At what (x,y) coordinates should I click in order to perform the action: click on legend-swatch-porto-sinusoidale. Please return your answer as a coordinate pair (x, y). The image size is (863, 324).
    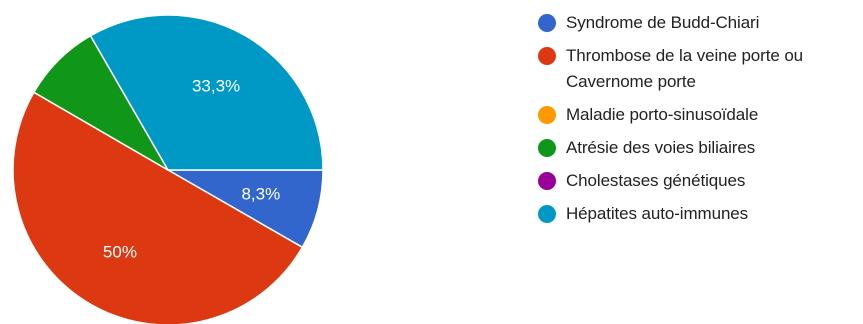
    Looking at the image, I should click on (547, 115).